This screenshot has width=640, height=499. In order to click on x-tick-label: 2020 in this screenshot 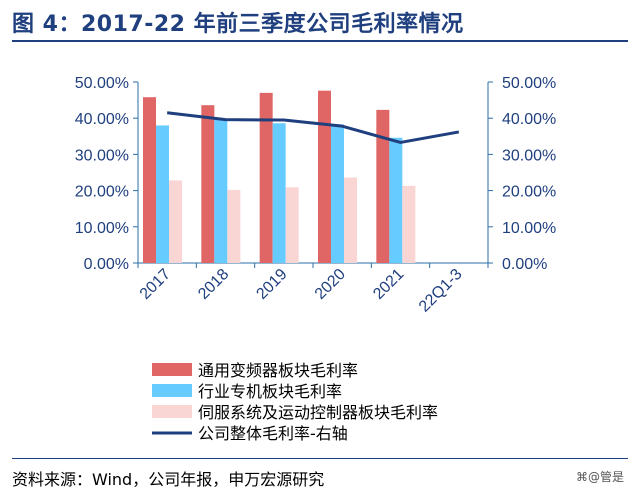, I will do `click(330, 284)`.